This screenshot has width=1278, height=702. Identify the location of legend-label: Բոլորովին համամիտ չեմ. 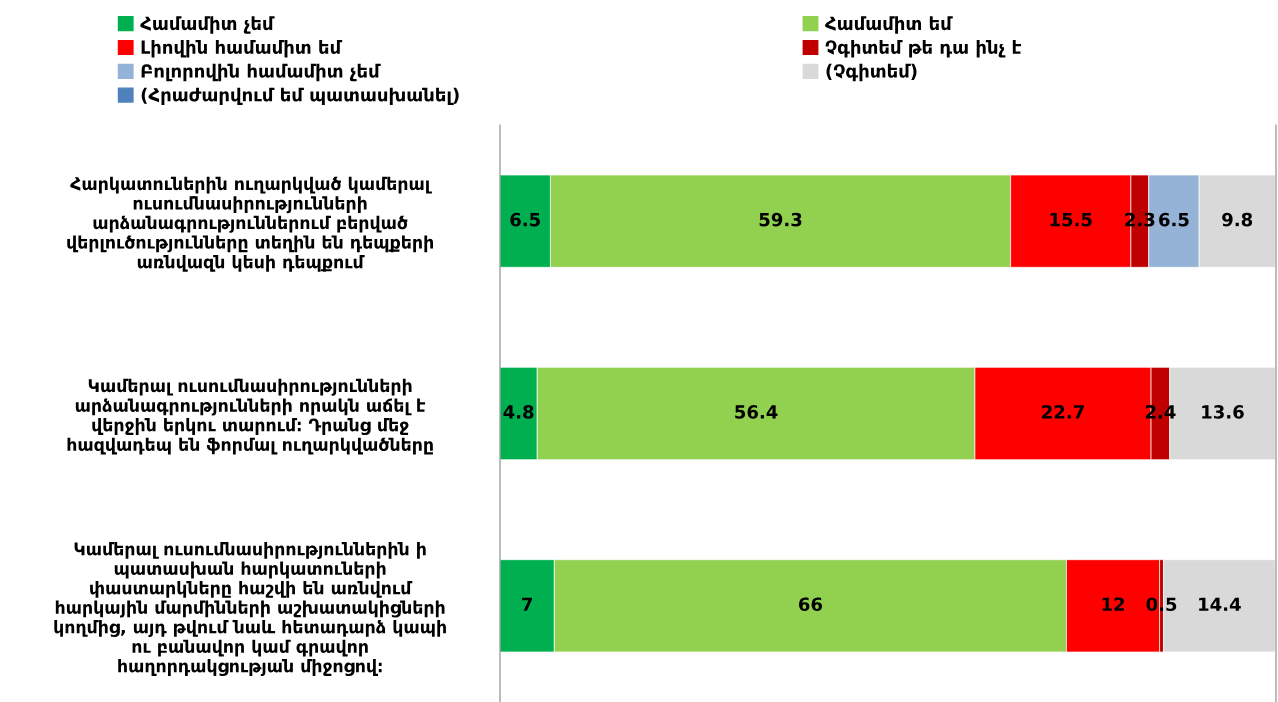
(261, 72).